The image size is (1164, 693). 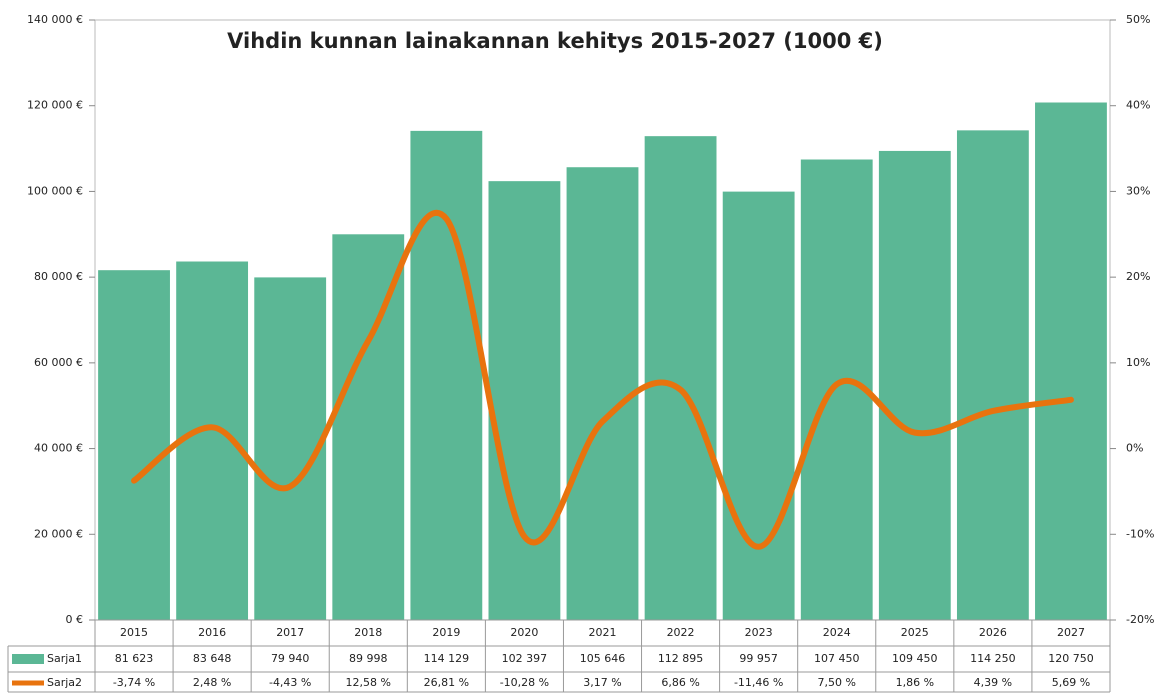 What do you see at coordinates (525, 658) in the screenshot?
I see `table-value: 102 397` at bounding box center [525, 658].